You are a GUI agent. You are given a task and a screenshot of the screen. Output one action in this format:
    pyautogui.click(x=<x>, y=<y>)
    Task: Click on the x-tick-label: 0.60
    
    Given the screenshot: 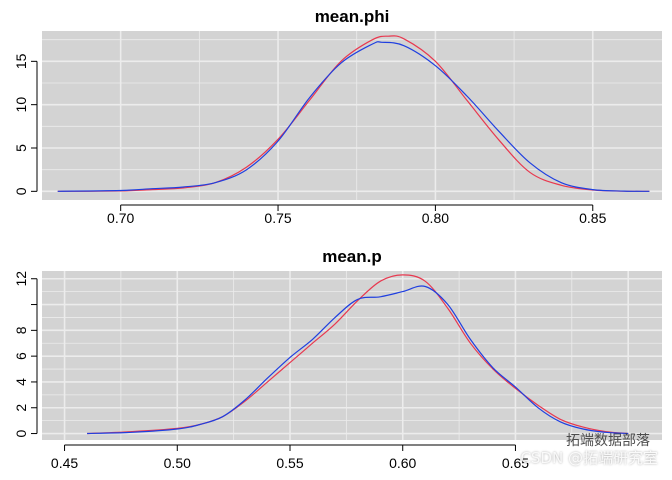 What is the action you would take?
    pyautogui.click(x=402, y=463)
    